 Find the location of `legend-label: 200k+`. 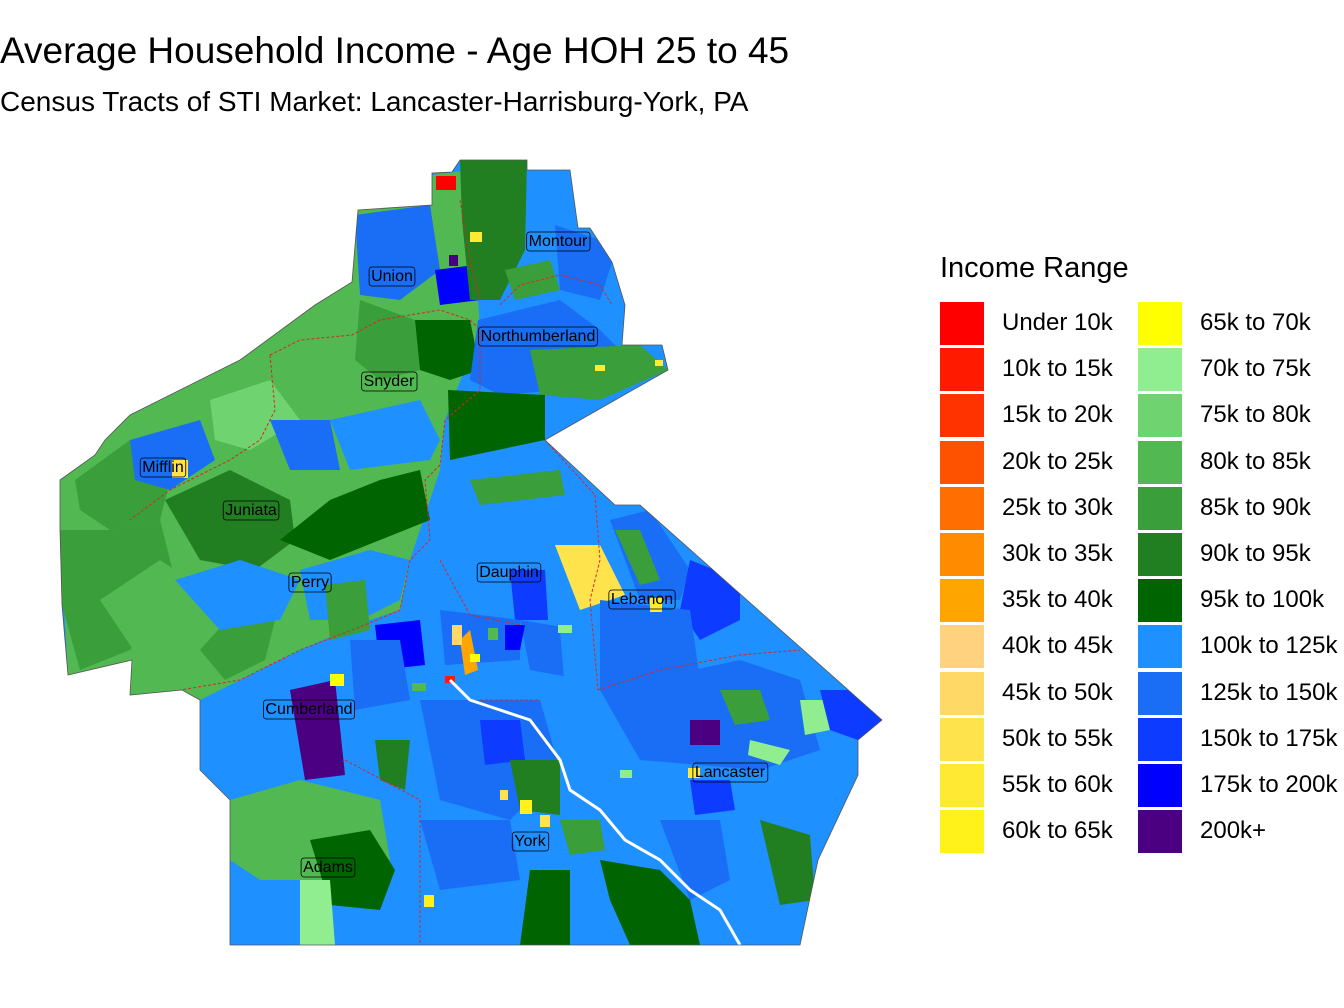

legend-label: 200k+ is located at coordinates (1233, 831).